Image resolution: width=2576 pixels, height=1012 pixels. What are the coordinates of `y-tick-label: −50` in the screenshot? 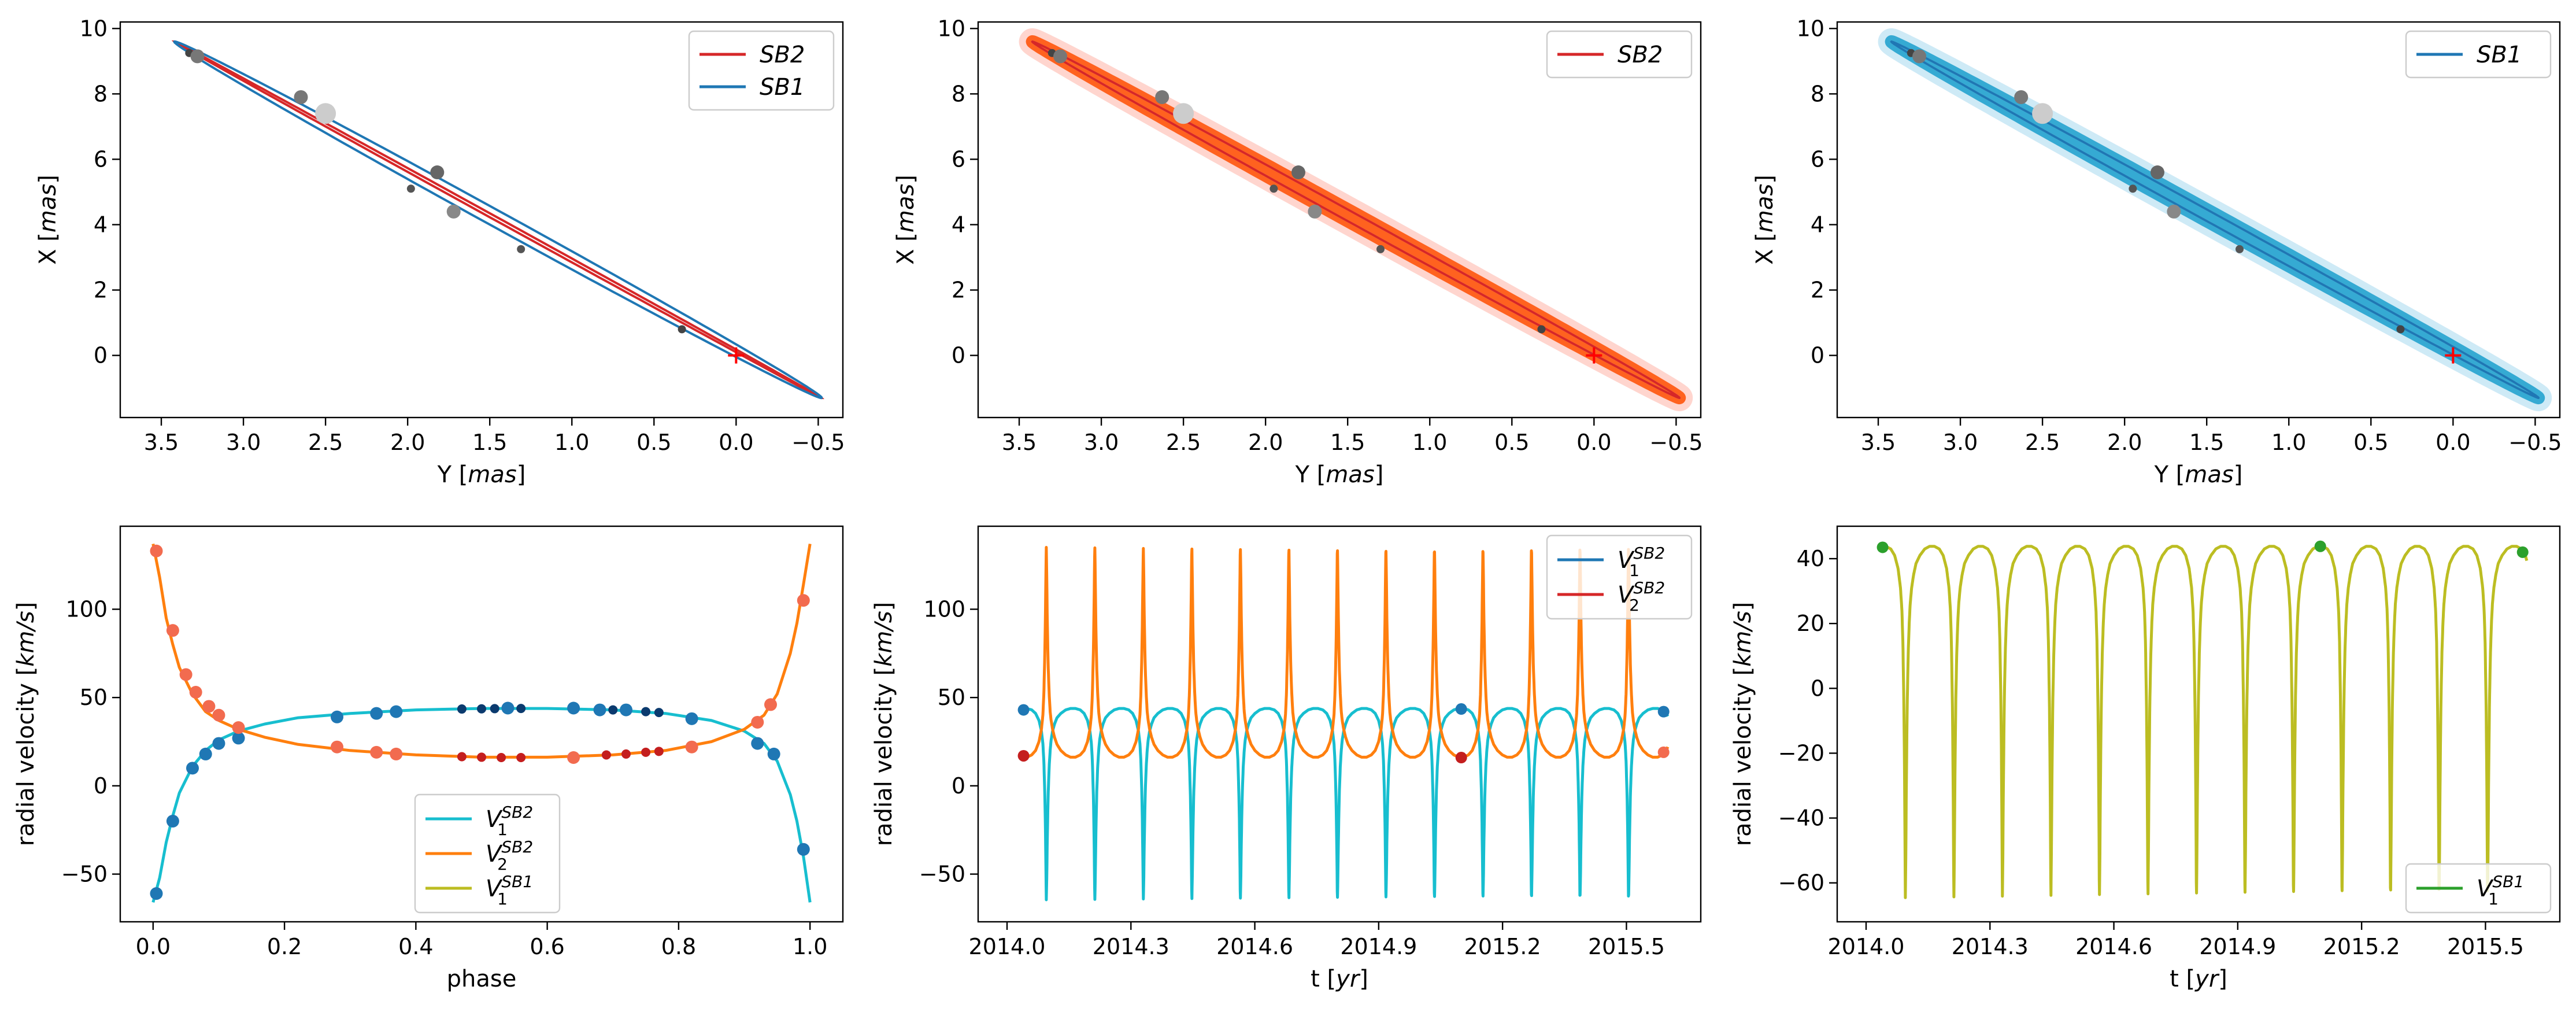 It's located at (85, 874).